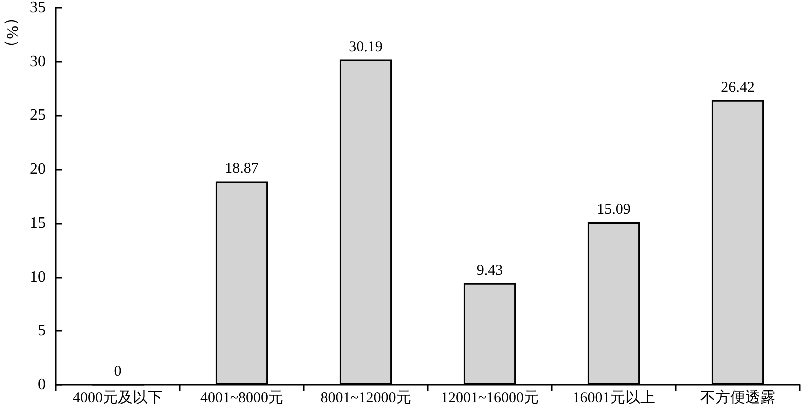 Image resolution: width=806 pixels, height=413 pixels. I want to click on y-tick-label: 15, so click(38, 223).